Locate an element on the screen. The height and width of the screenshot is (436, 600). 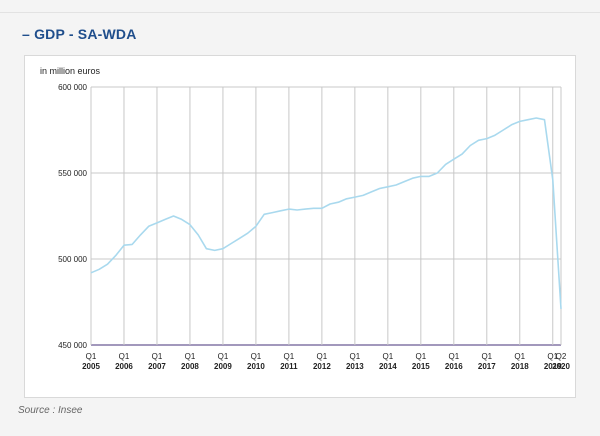
x-tick-label-year: 2005 is located at coordinates (91, 366).